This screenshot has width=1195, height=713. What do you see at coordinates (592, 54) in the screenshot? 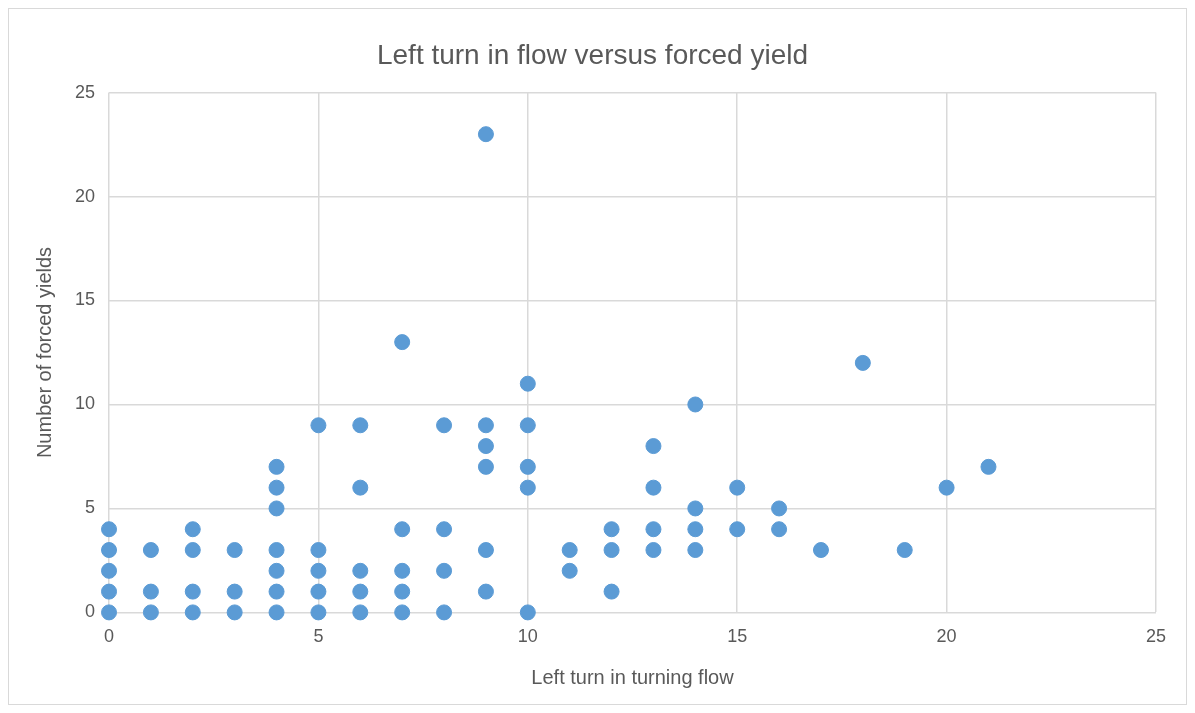
I see `chart-title: Left turn in flow versus forced yield` at bounding box center [592, 54].